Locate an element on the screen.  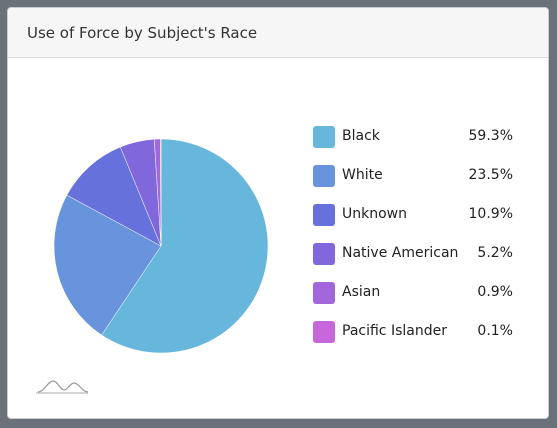
legend-value: 10.9% is located at coordinates (490, 214).